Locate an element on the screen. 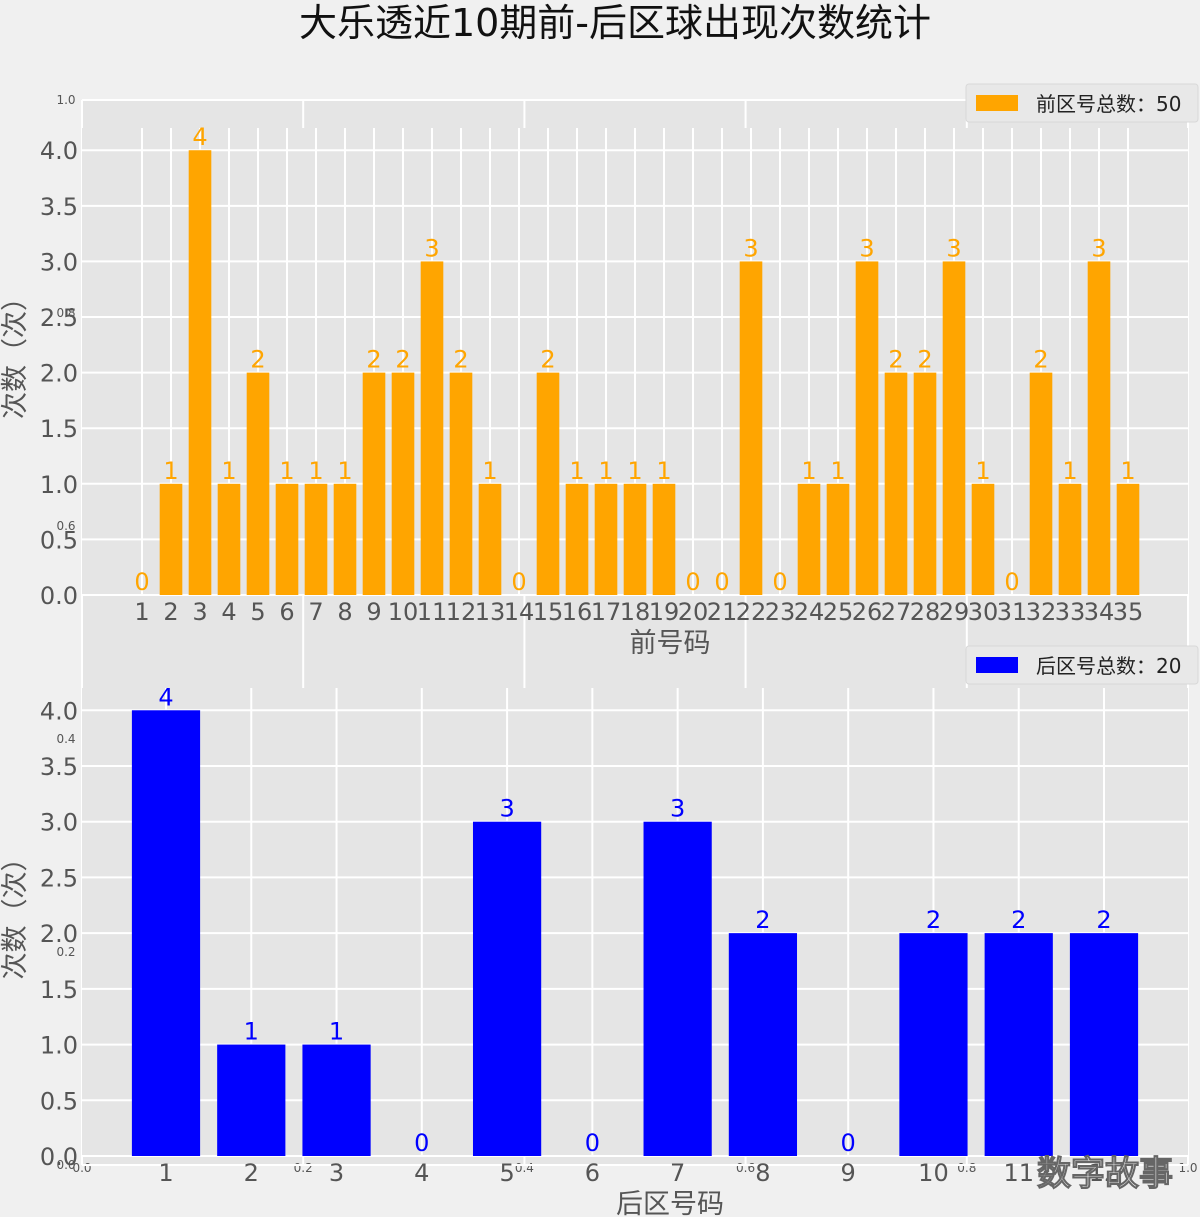 The height and width of the screenshot is (1217, 1200). watermark-text: 数字故事 is located at coordinates (1105, 1174).